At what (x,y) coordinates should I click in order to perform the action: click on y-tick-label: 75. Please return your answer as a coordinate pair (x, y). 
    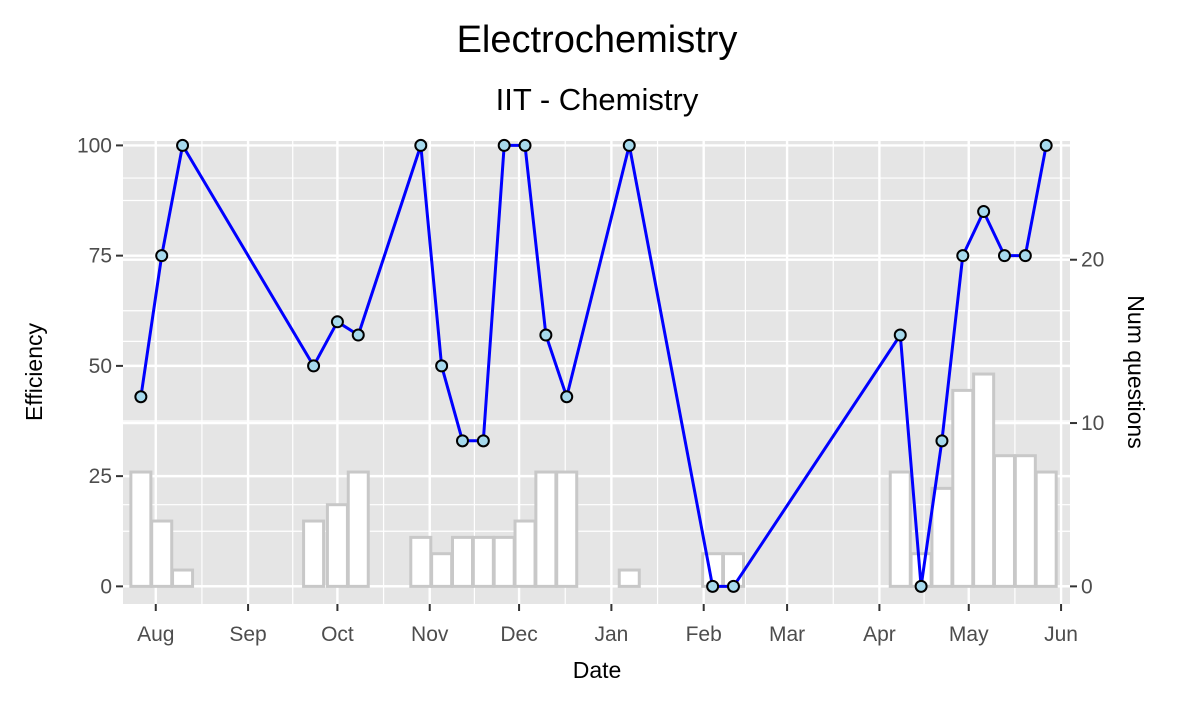
    Looking at the image, I should click on (100, 256).